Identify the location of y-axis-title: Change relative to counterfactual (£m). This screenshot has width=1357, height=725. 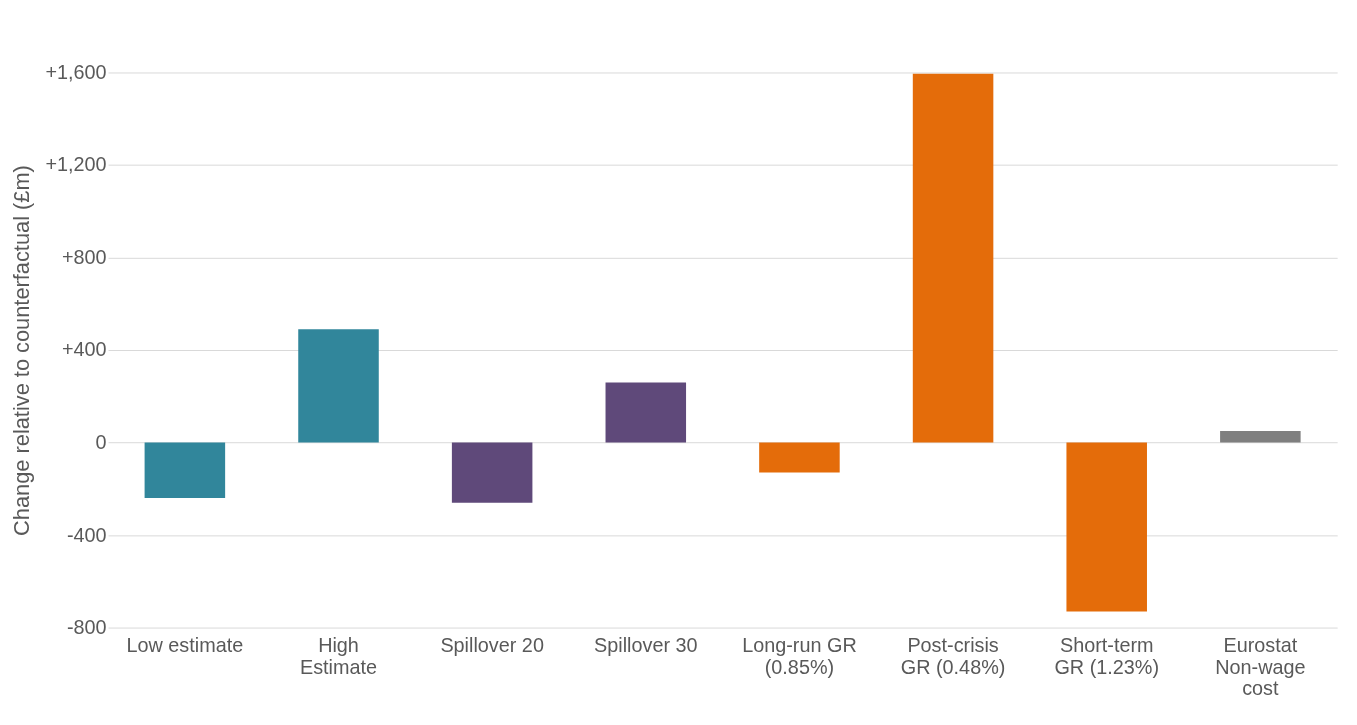
(21, 350).